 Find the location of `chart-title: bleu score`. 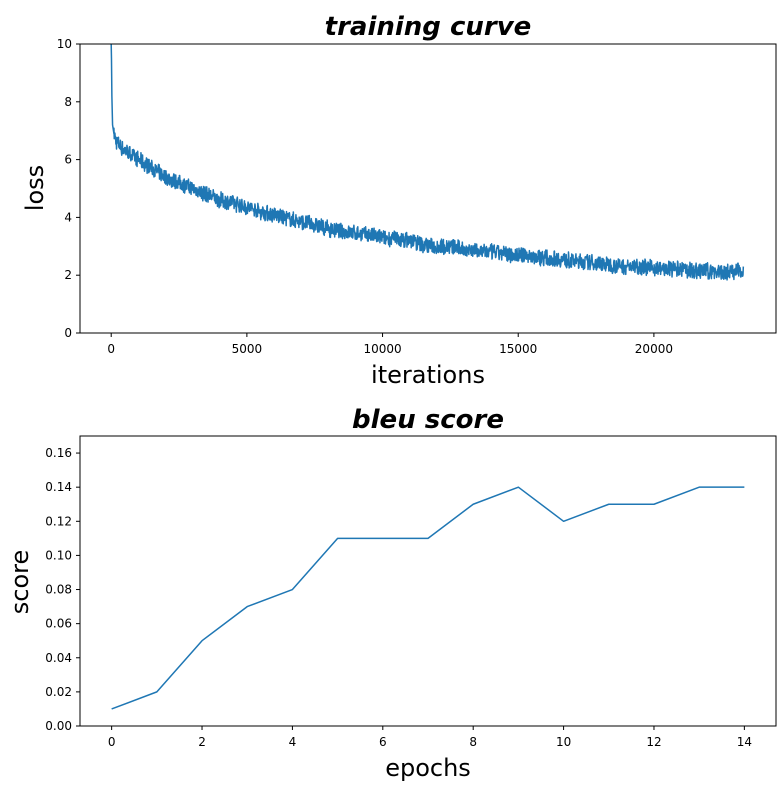

chart-title: bleu score is located at coordinates (428, 420).